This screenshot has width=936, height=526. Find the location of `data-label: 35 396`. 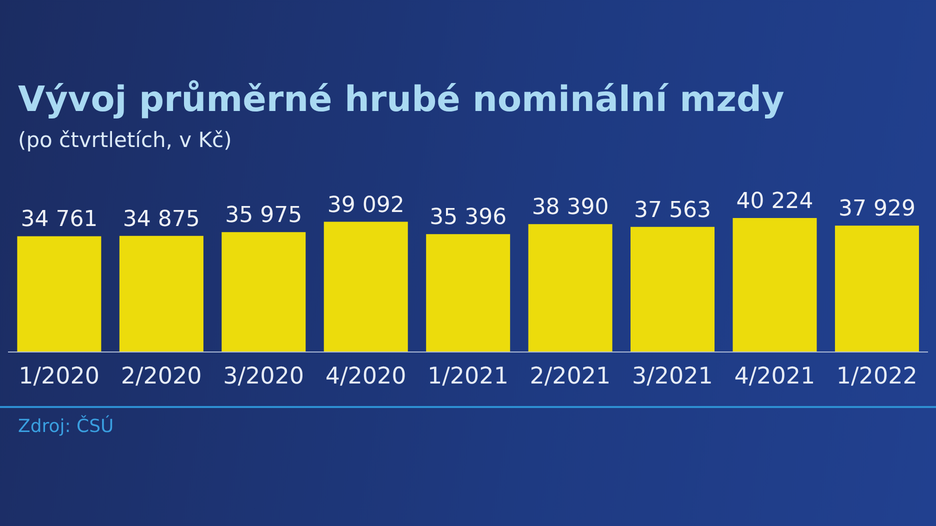

data-label: 35 396 is located at coordinates (468, 217).